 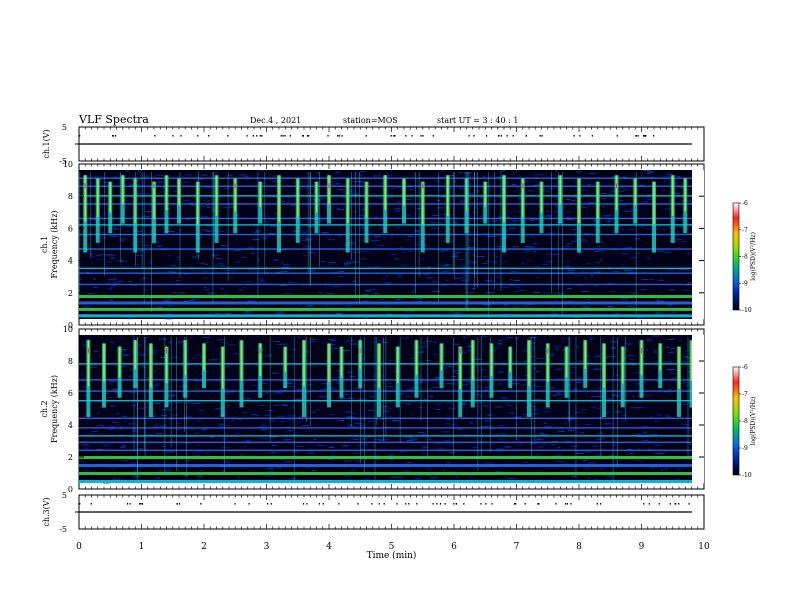 I want to click on frequency-band, so click(x=385, y=303).